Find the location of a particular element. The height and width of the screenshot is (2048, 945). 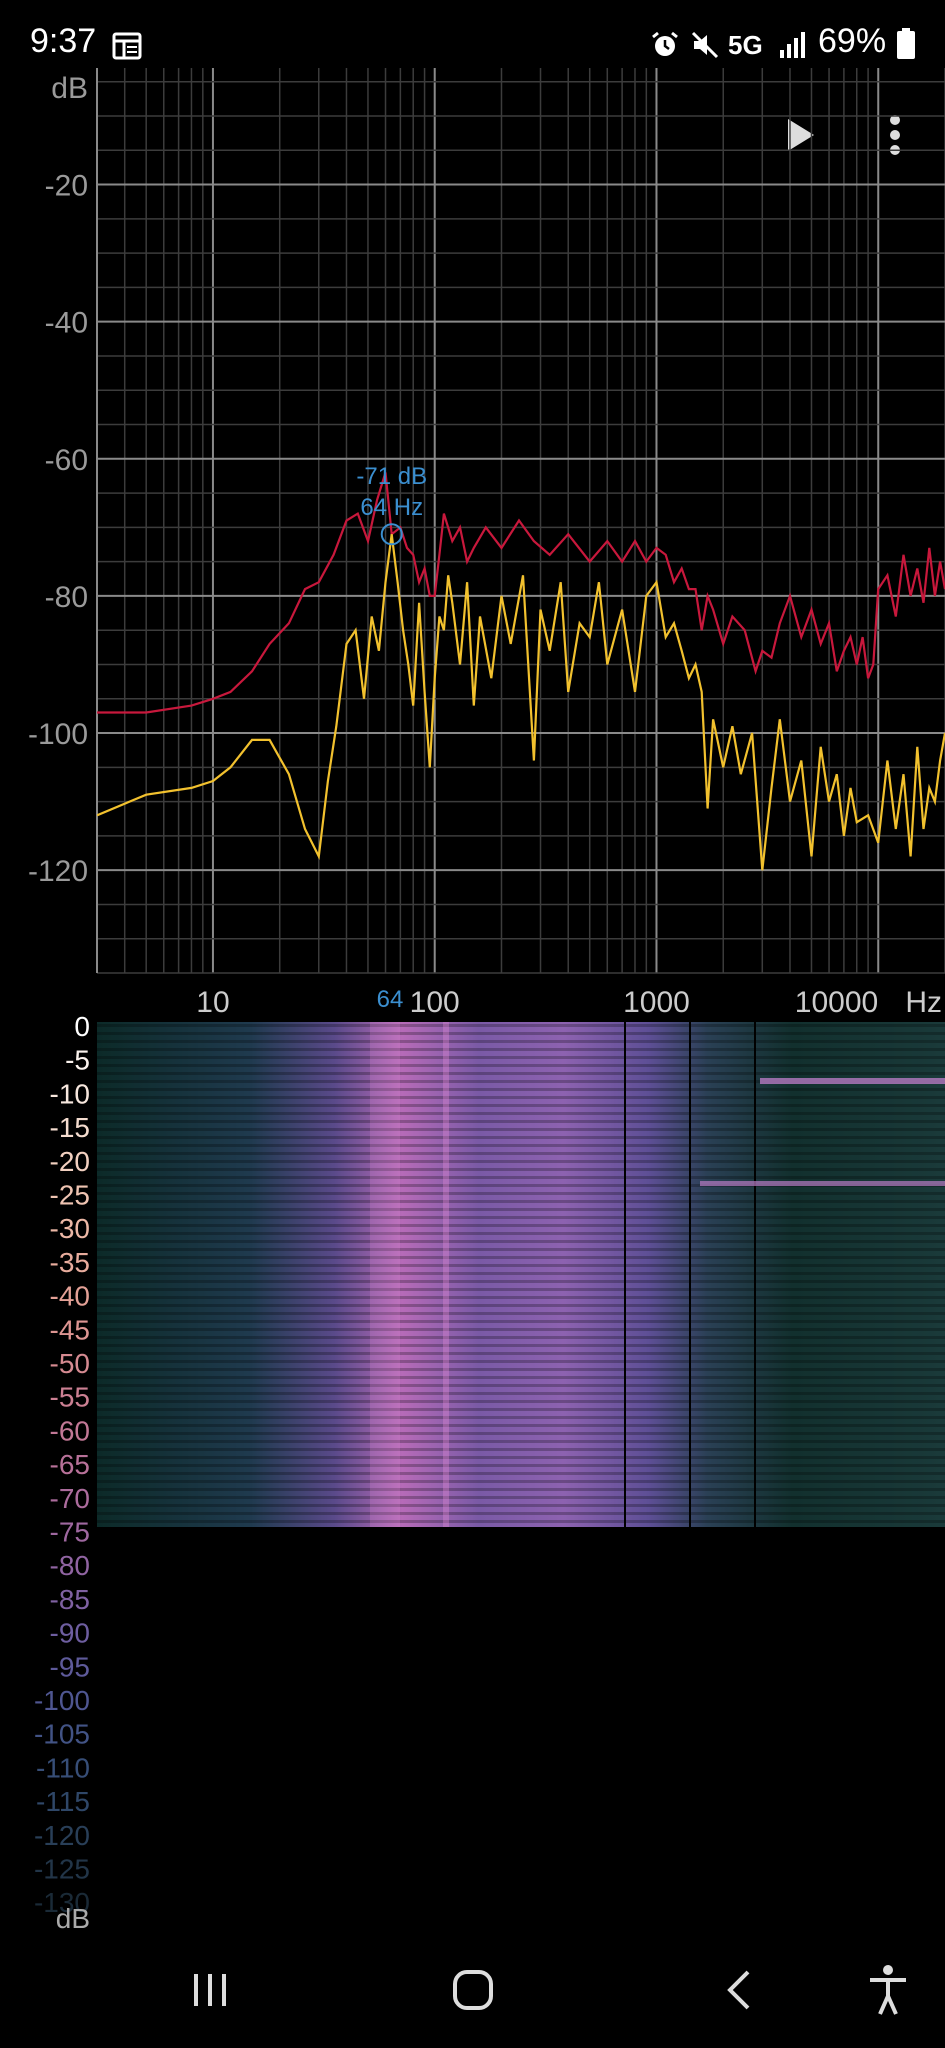

recent-apps-icon is located at coordinates (210, 1990).